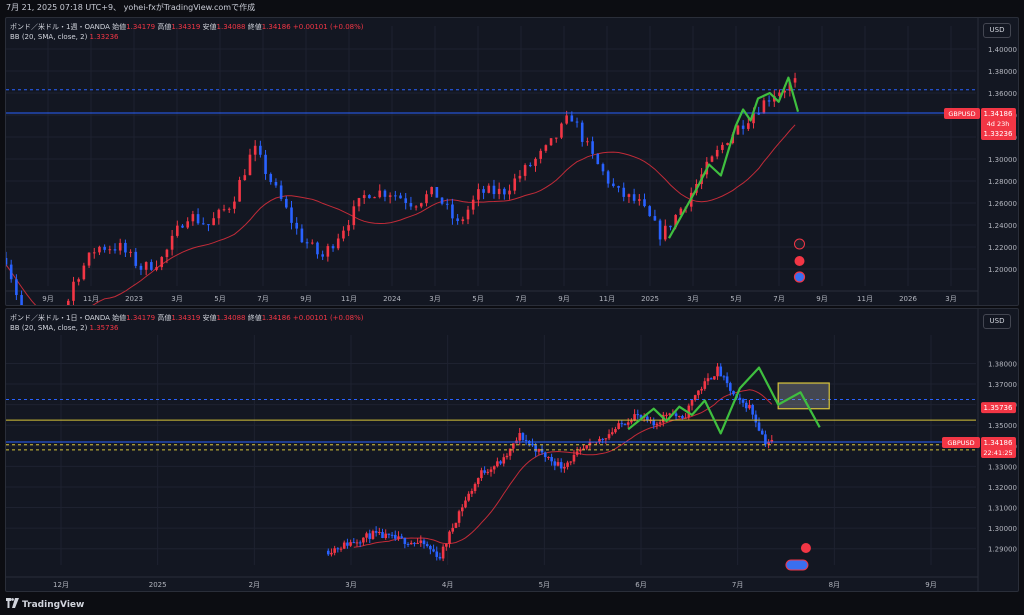 This screenshot has height=615, width=1024. I want to click on tradingview-logo-icon, so click(12, 603).